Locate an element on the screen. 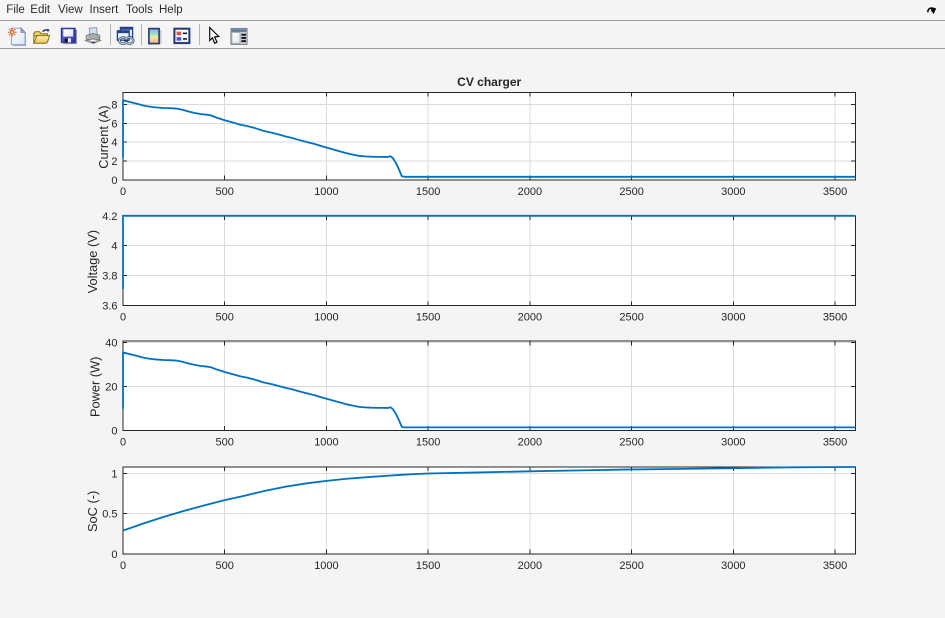  svg-text: 2 is located at coordinates (114, 162).